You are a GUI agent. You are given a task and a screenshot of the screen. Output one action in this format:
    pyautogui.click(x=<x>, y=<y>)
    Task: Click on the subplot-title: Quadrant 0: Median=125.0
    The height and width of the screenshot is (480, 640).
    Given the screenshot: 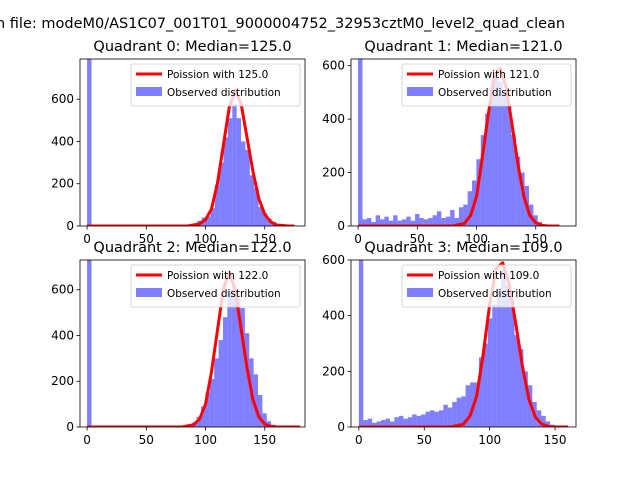 What is the action you would take?
    pyautogui.click(x=192, y=47)
    